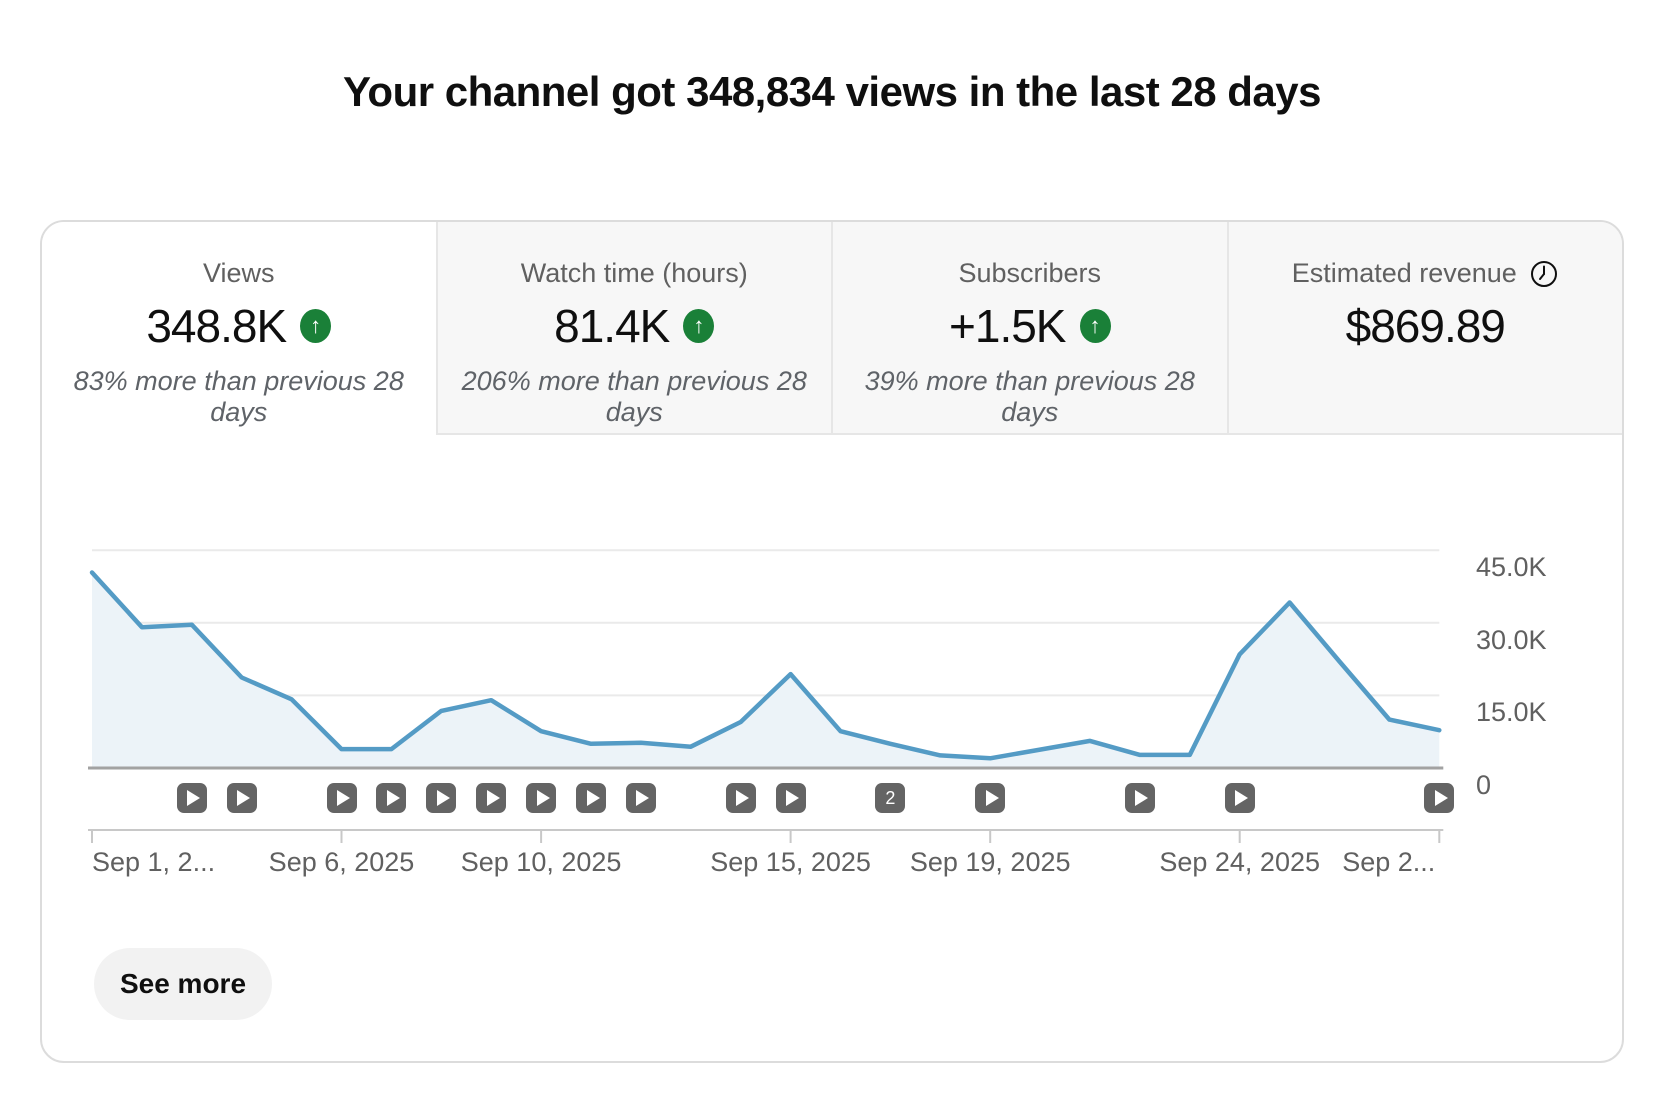 The width and height of the screenshot is (1664, 1102). What do you see at coordinates (1404, 273) in the screenshot?
I see `metric-label: Estimated revenue` at bounding box center [1404, 273].